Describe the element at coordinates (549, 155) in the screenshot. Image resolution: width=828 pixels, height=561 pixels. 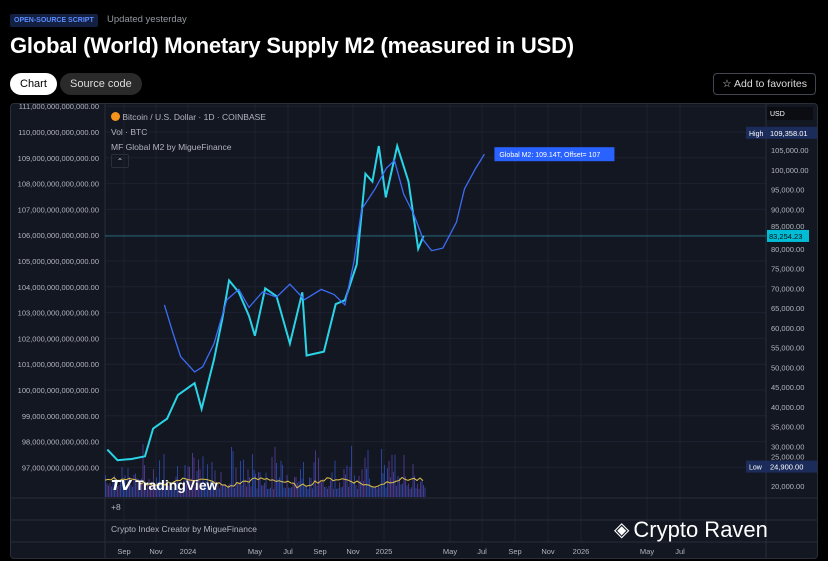
I see `m2-tag-text: Global M2: 109.14T, Offset= 107` at that location.